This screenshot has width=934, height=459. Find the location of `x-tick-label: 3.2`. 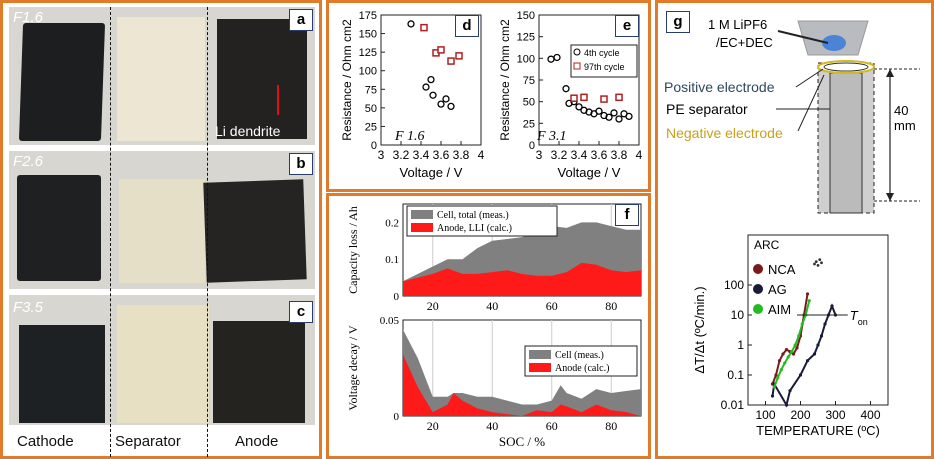

x-tick-label: 3.2 is located at coordinates (401, 155).